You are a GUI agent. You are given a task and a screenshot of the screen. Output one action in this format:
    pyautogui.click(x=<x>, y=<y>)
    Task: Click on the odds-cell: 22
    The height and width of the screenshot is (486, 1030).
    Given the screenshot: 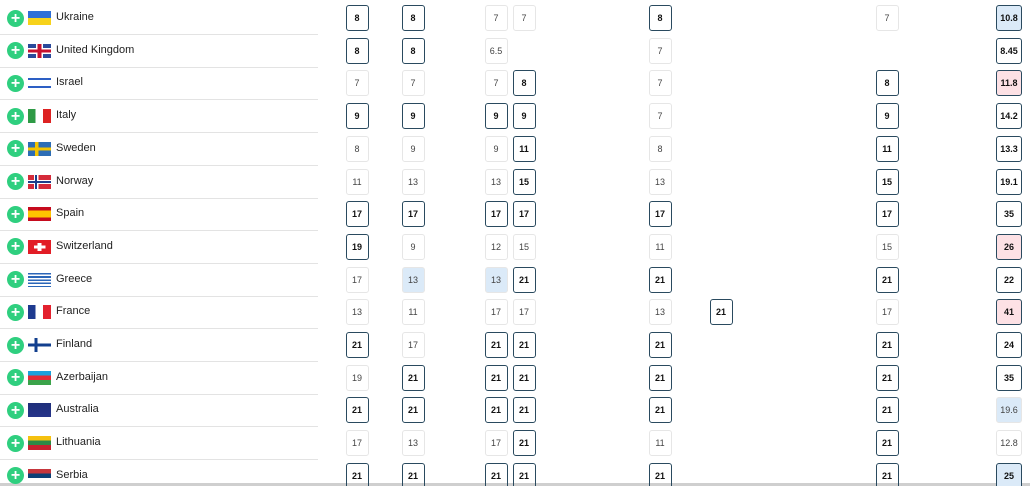 What is the action you would take?
    pyautogui.click(x=1009, y=279)
    